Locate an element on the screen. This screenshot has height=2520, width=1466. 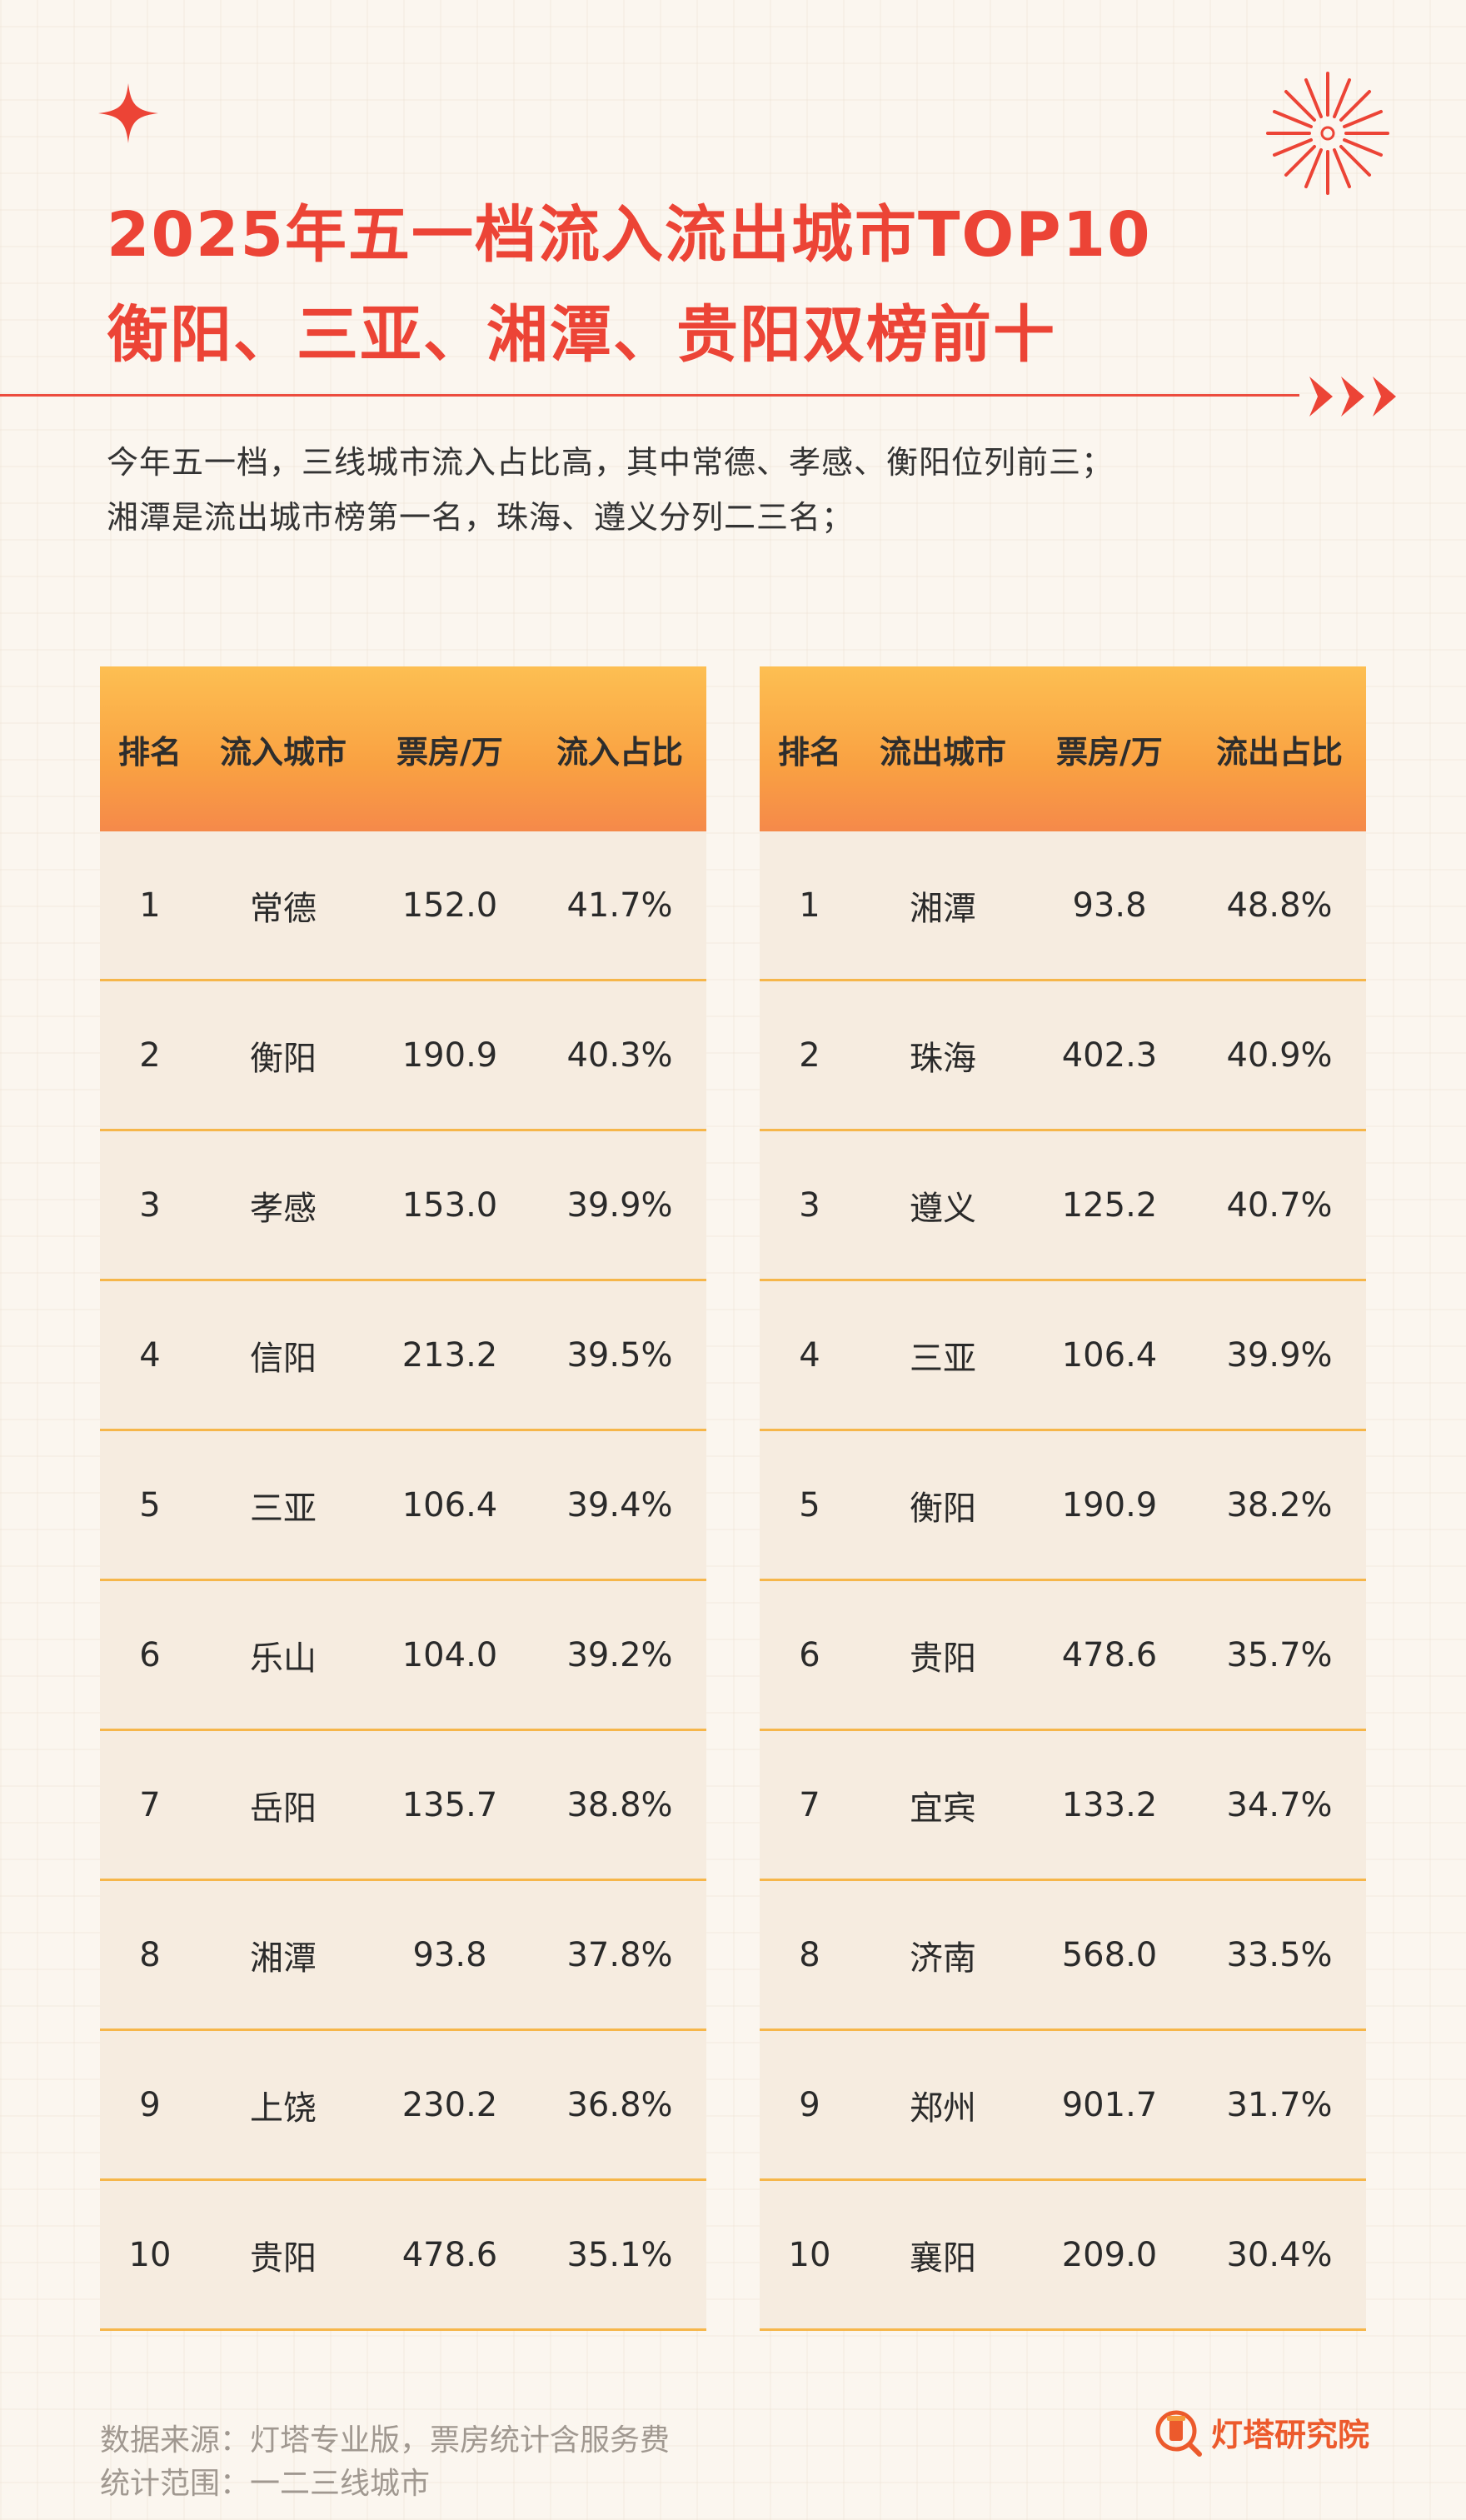
box-office-cell: 104.0 is located at coordinates (449, 1654).